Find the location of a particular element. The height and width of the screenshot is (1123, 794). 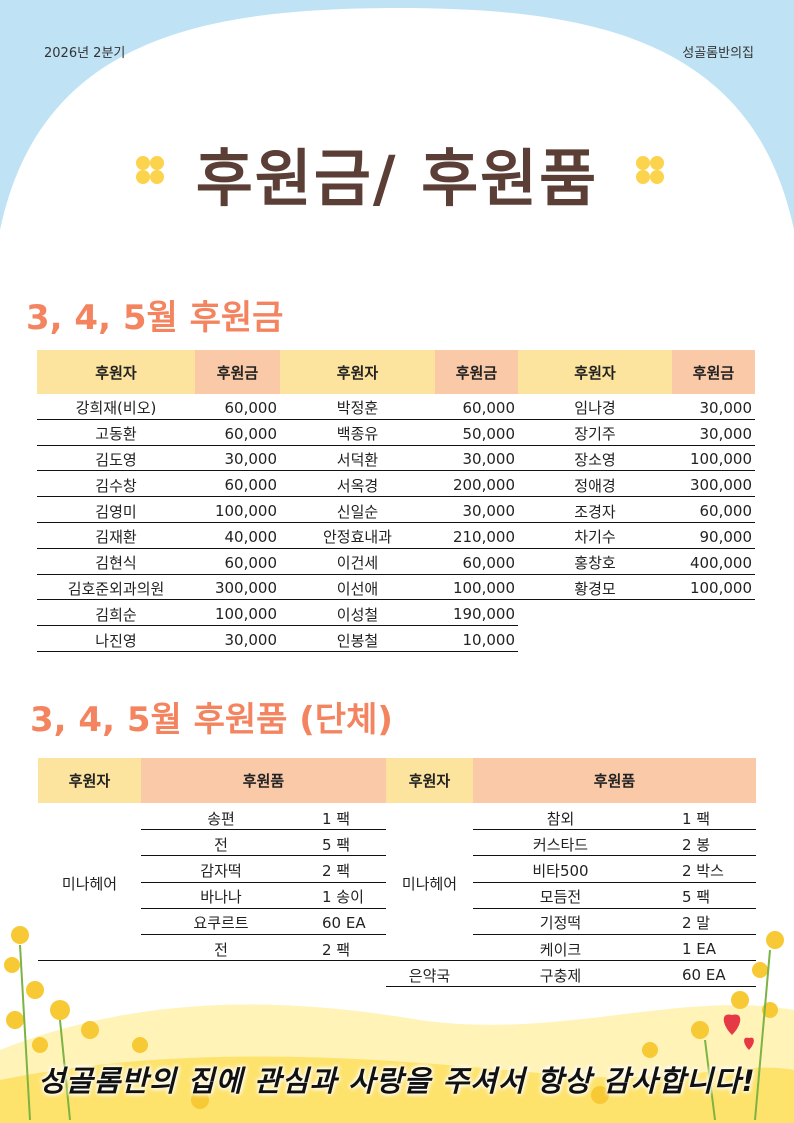

donor-name: 이건세 is located at coordinates (357, 563).